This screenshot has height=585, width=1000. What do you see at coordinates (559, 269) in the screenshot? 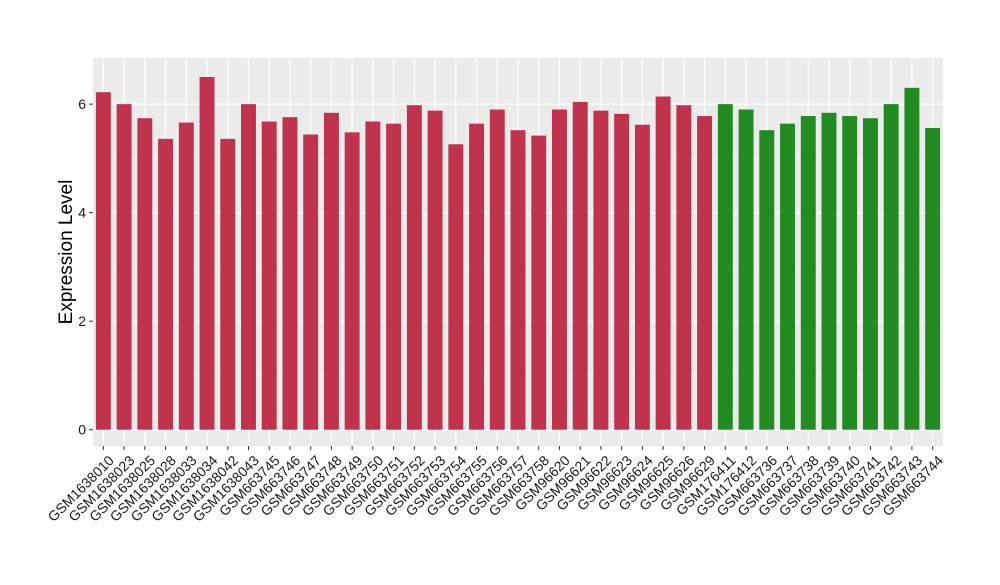
I see `bar-GSM96620` at bounding box center [559, 269].